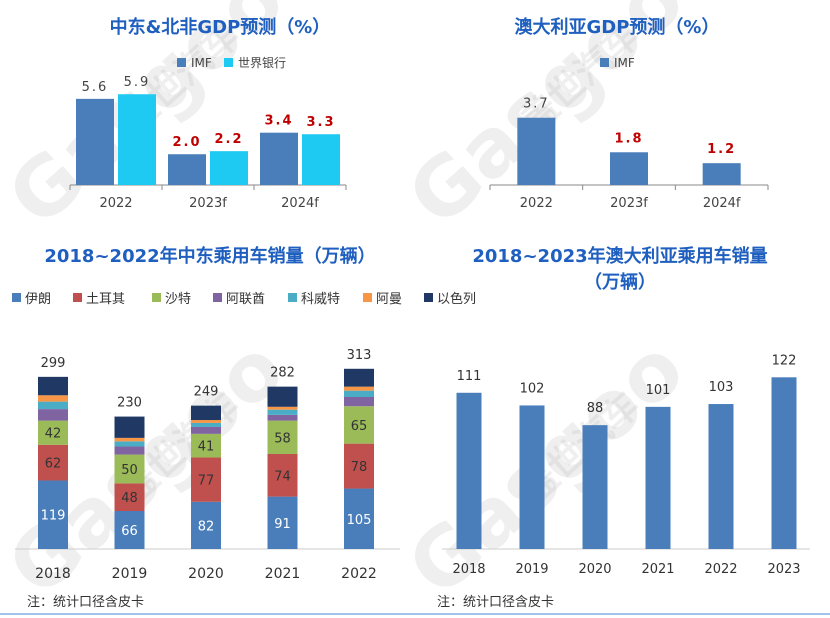  I want to click on bar-israel-2018, so click(53, 386).